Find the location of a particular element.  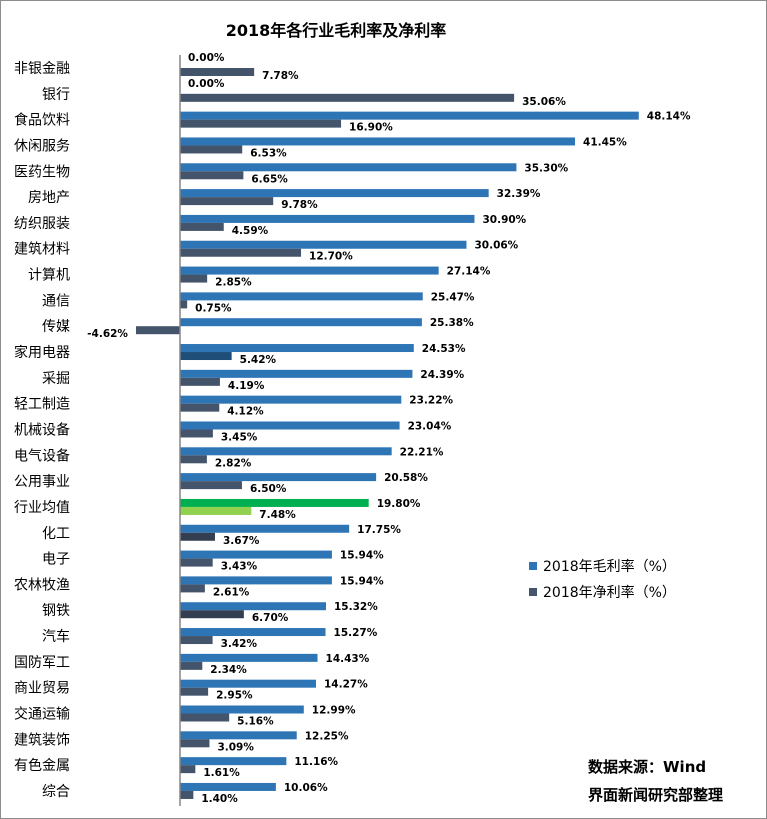

data-label: 12.99% is located at coordinates (334, 711).